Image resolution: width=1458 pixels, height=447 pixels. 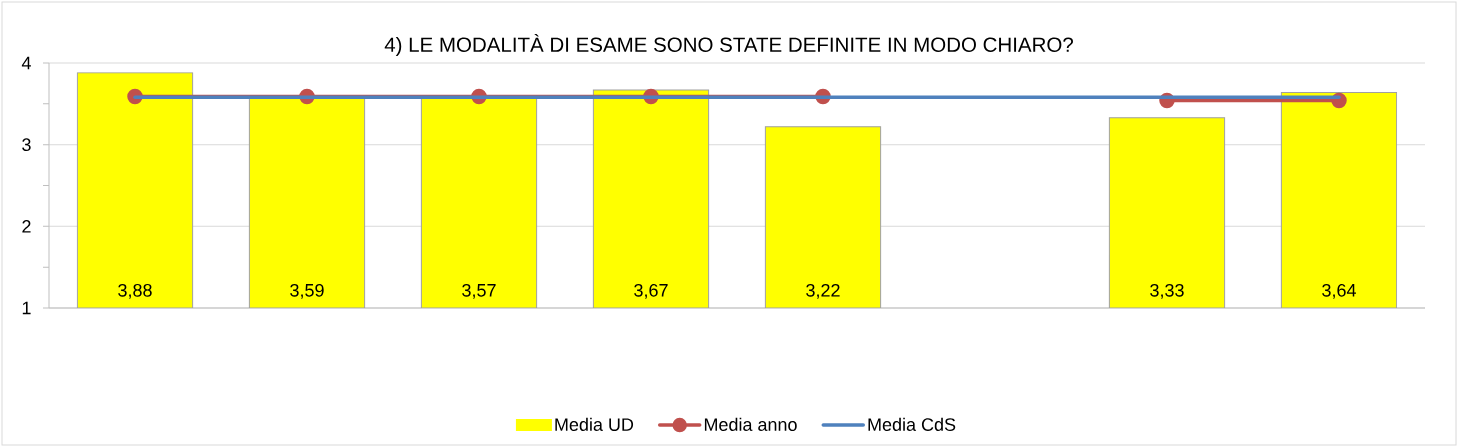 I want to click on chart-title: 4) LE MODALITÀ DI ESAME SONO STATE DEFINITE IN MODO CHIARO?, so click(x=728, y=45).